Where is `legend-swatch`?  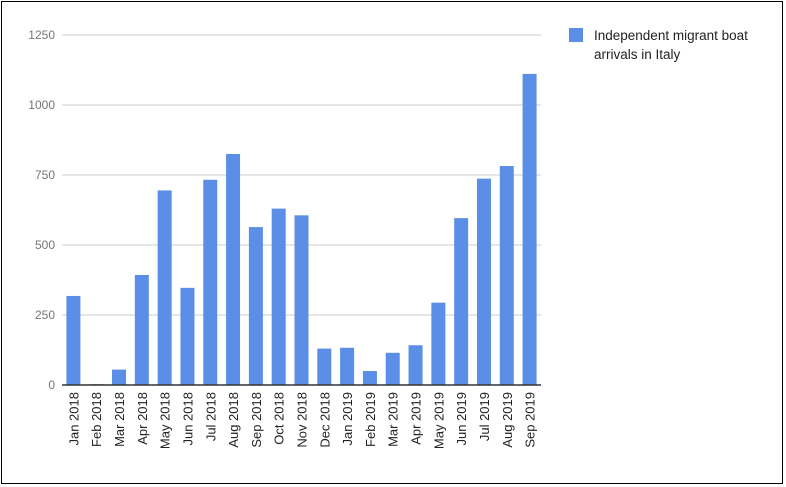 legend-swatch is located at coordinates (576, 35).